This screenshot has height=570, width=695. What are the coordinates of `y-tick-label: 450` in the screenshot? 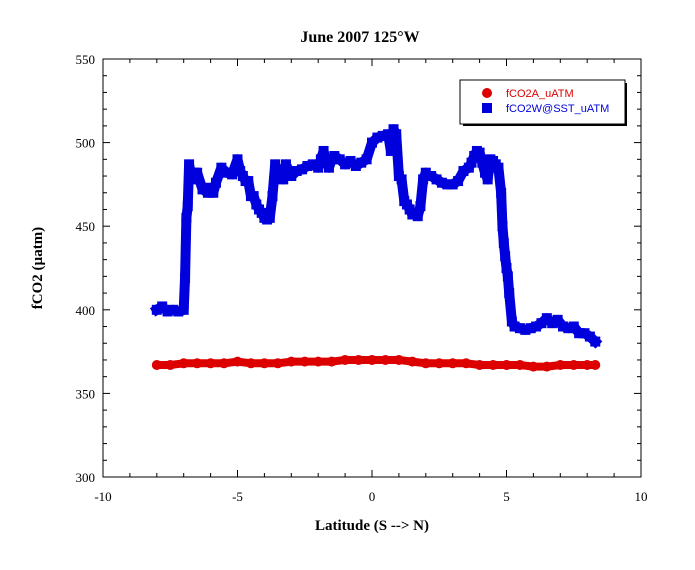 It's located at (86, 226).